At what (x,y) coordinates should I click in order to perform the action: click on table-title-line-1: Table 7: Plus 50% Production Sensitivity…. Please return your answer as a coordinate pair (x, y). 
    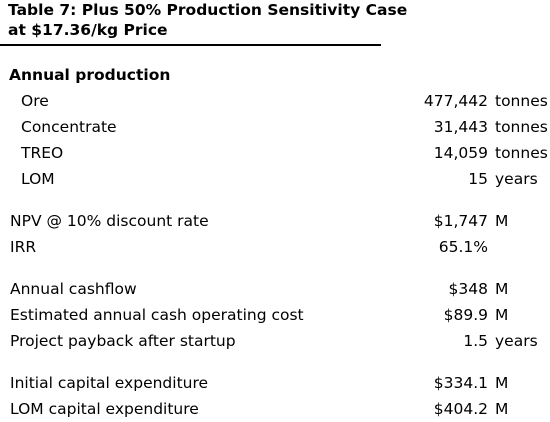
    Looking at the image, I should click on (208, 10).